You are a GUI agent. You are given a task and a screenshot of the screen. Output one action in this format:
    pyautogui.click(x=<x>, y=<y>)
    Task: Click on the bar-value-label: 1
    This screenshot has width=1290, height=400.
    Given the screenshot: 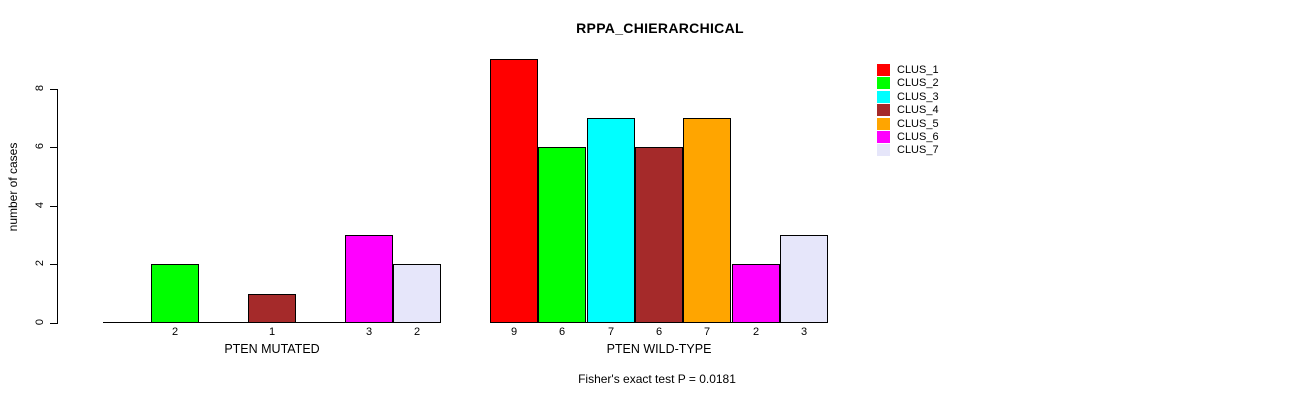 What is the action you would take?
    pyautogui.click(x=272, y=332)
    